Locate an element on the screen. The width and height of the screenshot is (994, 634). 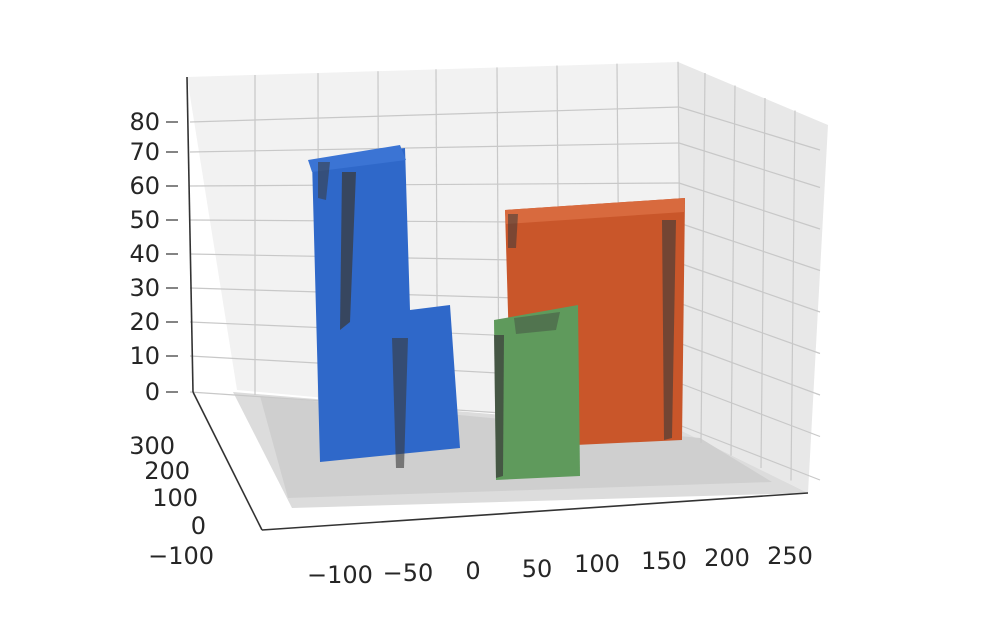
x-tick-label: 100 is located at coordinates (597, 564).